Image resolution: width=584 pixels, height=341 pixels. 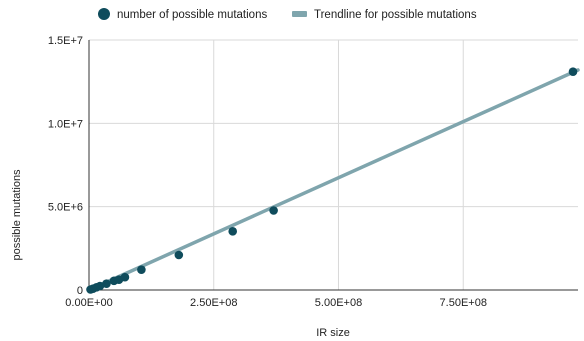 What do you see at coordinates (17, 215) in the screenshot?
I see `y-axis-title: possible mutations` at bounding box center [17, 215].